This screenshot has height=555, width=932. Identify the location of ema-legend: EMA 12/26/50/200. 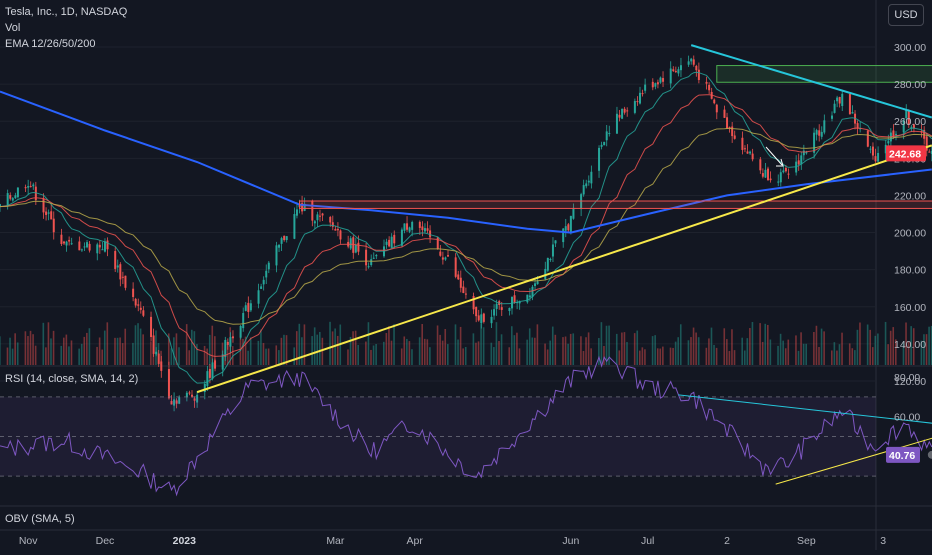
(50, 44).